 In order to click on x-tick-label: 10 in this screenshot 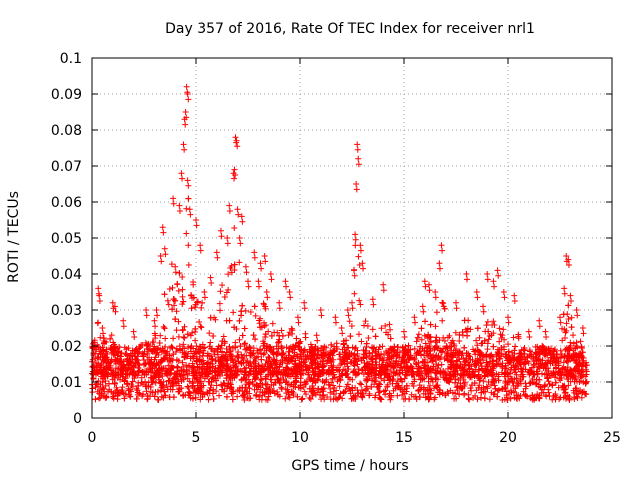, I will do `click(300, 438)`.